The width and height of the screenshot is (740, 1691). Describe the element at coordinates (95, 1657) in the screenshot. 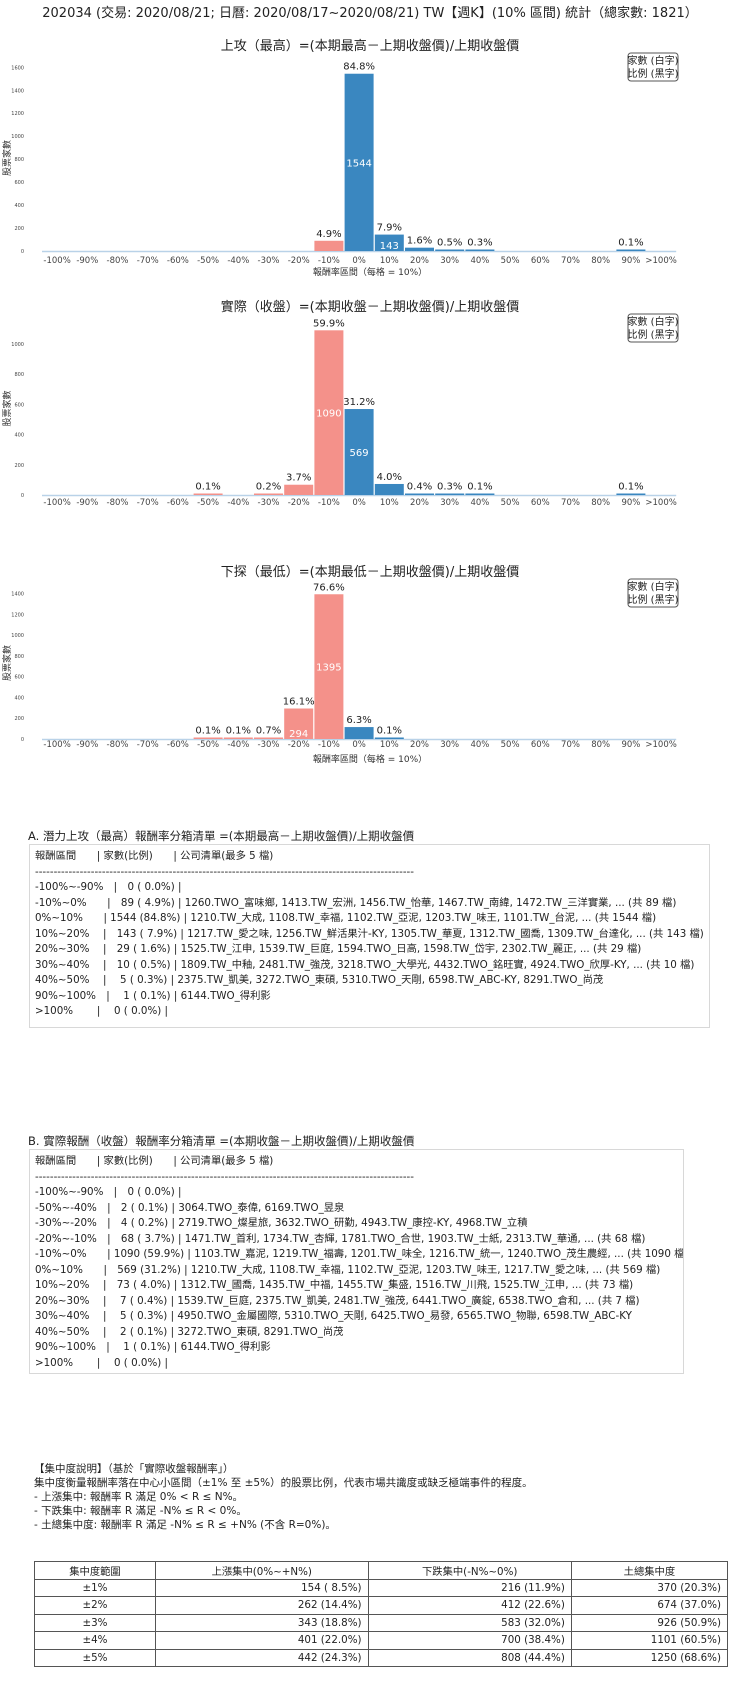

I see `table-cell: ±5%` at that location.